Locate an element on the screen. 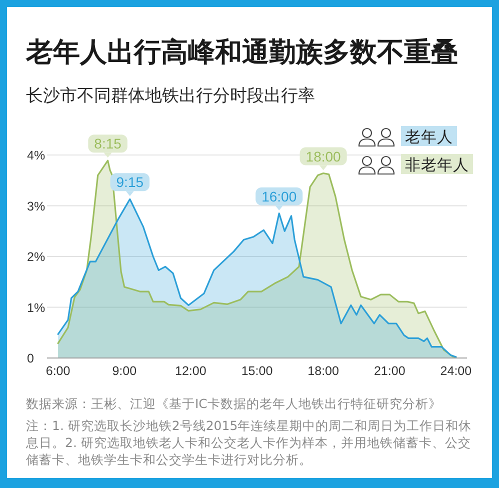 This screenshot has width=499, height=488. y-tick-label: 4% is located at coordinates (36, 155).